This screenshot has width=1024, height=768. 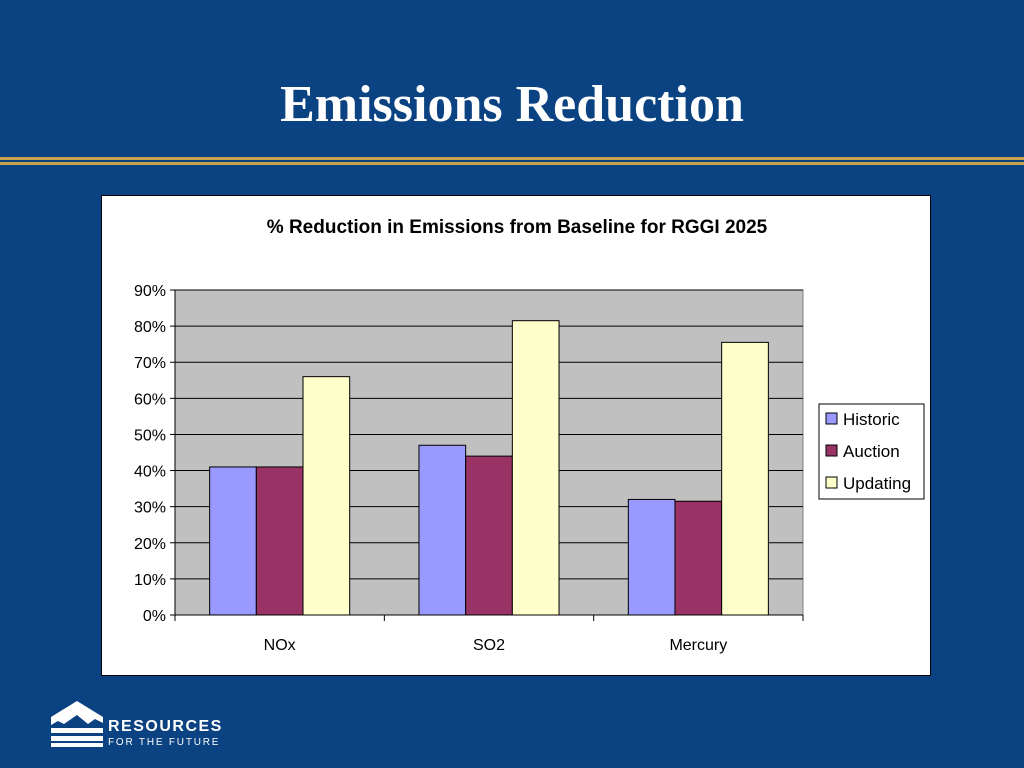 I want to click on resources-for-the-future-logo: RESOURCES FOR THE FUTURE, so click(x=150, y=723).